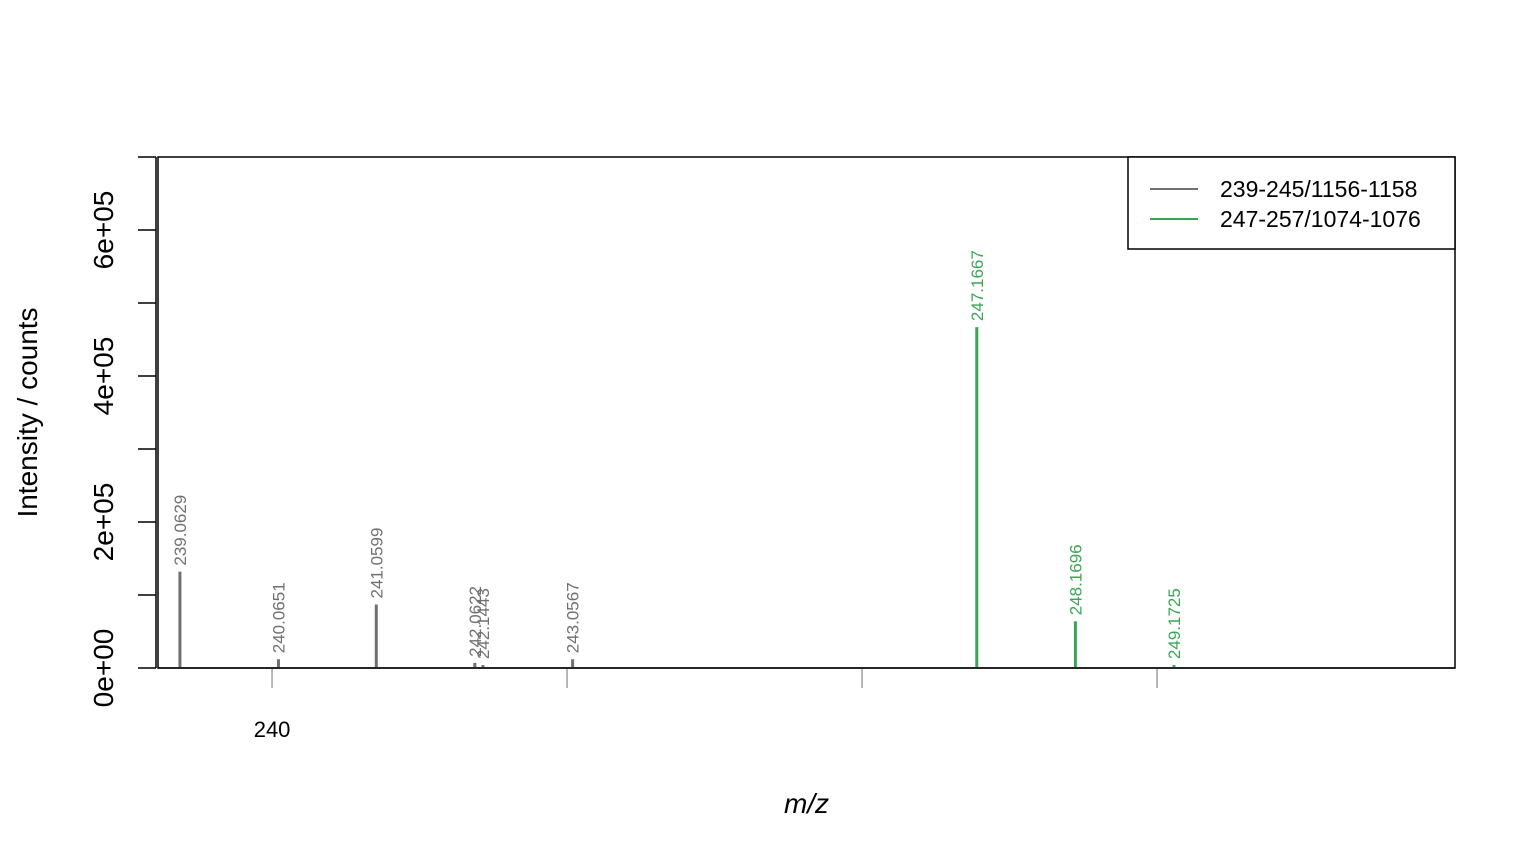 The width and height of the screenshot is (1536, 865). I want to click on peak-label: 249.1725, so click(1174, 623).